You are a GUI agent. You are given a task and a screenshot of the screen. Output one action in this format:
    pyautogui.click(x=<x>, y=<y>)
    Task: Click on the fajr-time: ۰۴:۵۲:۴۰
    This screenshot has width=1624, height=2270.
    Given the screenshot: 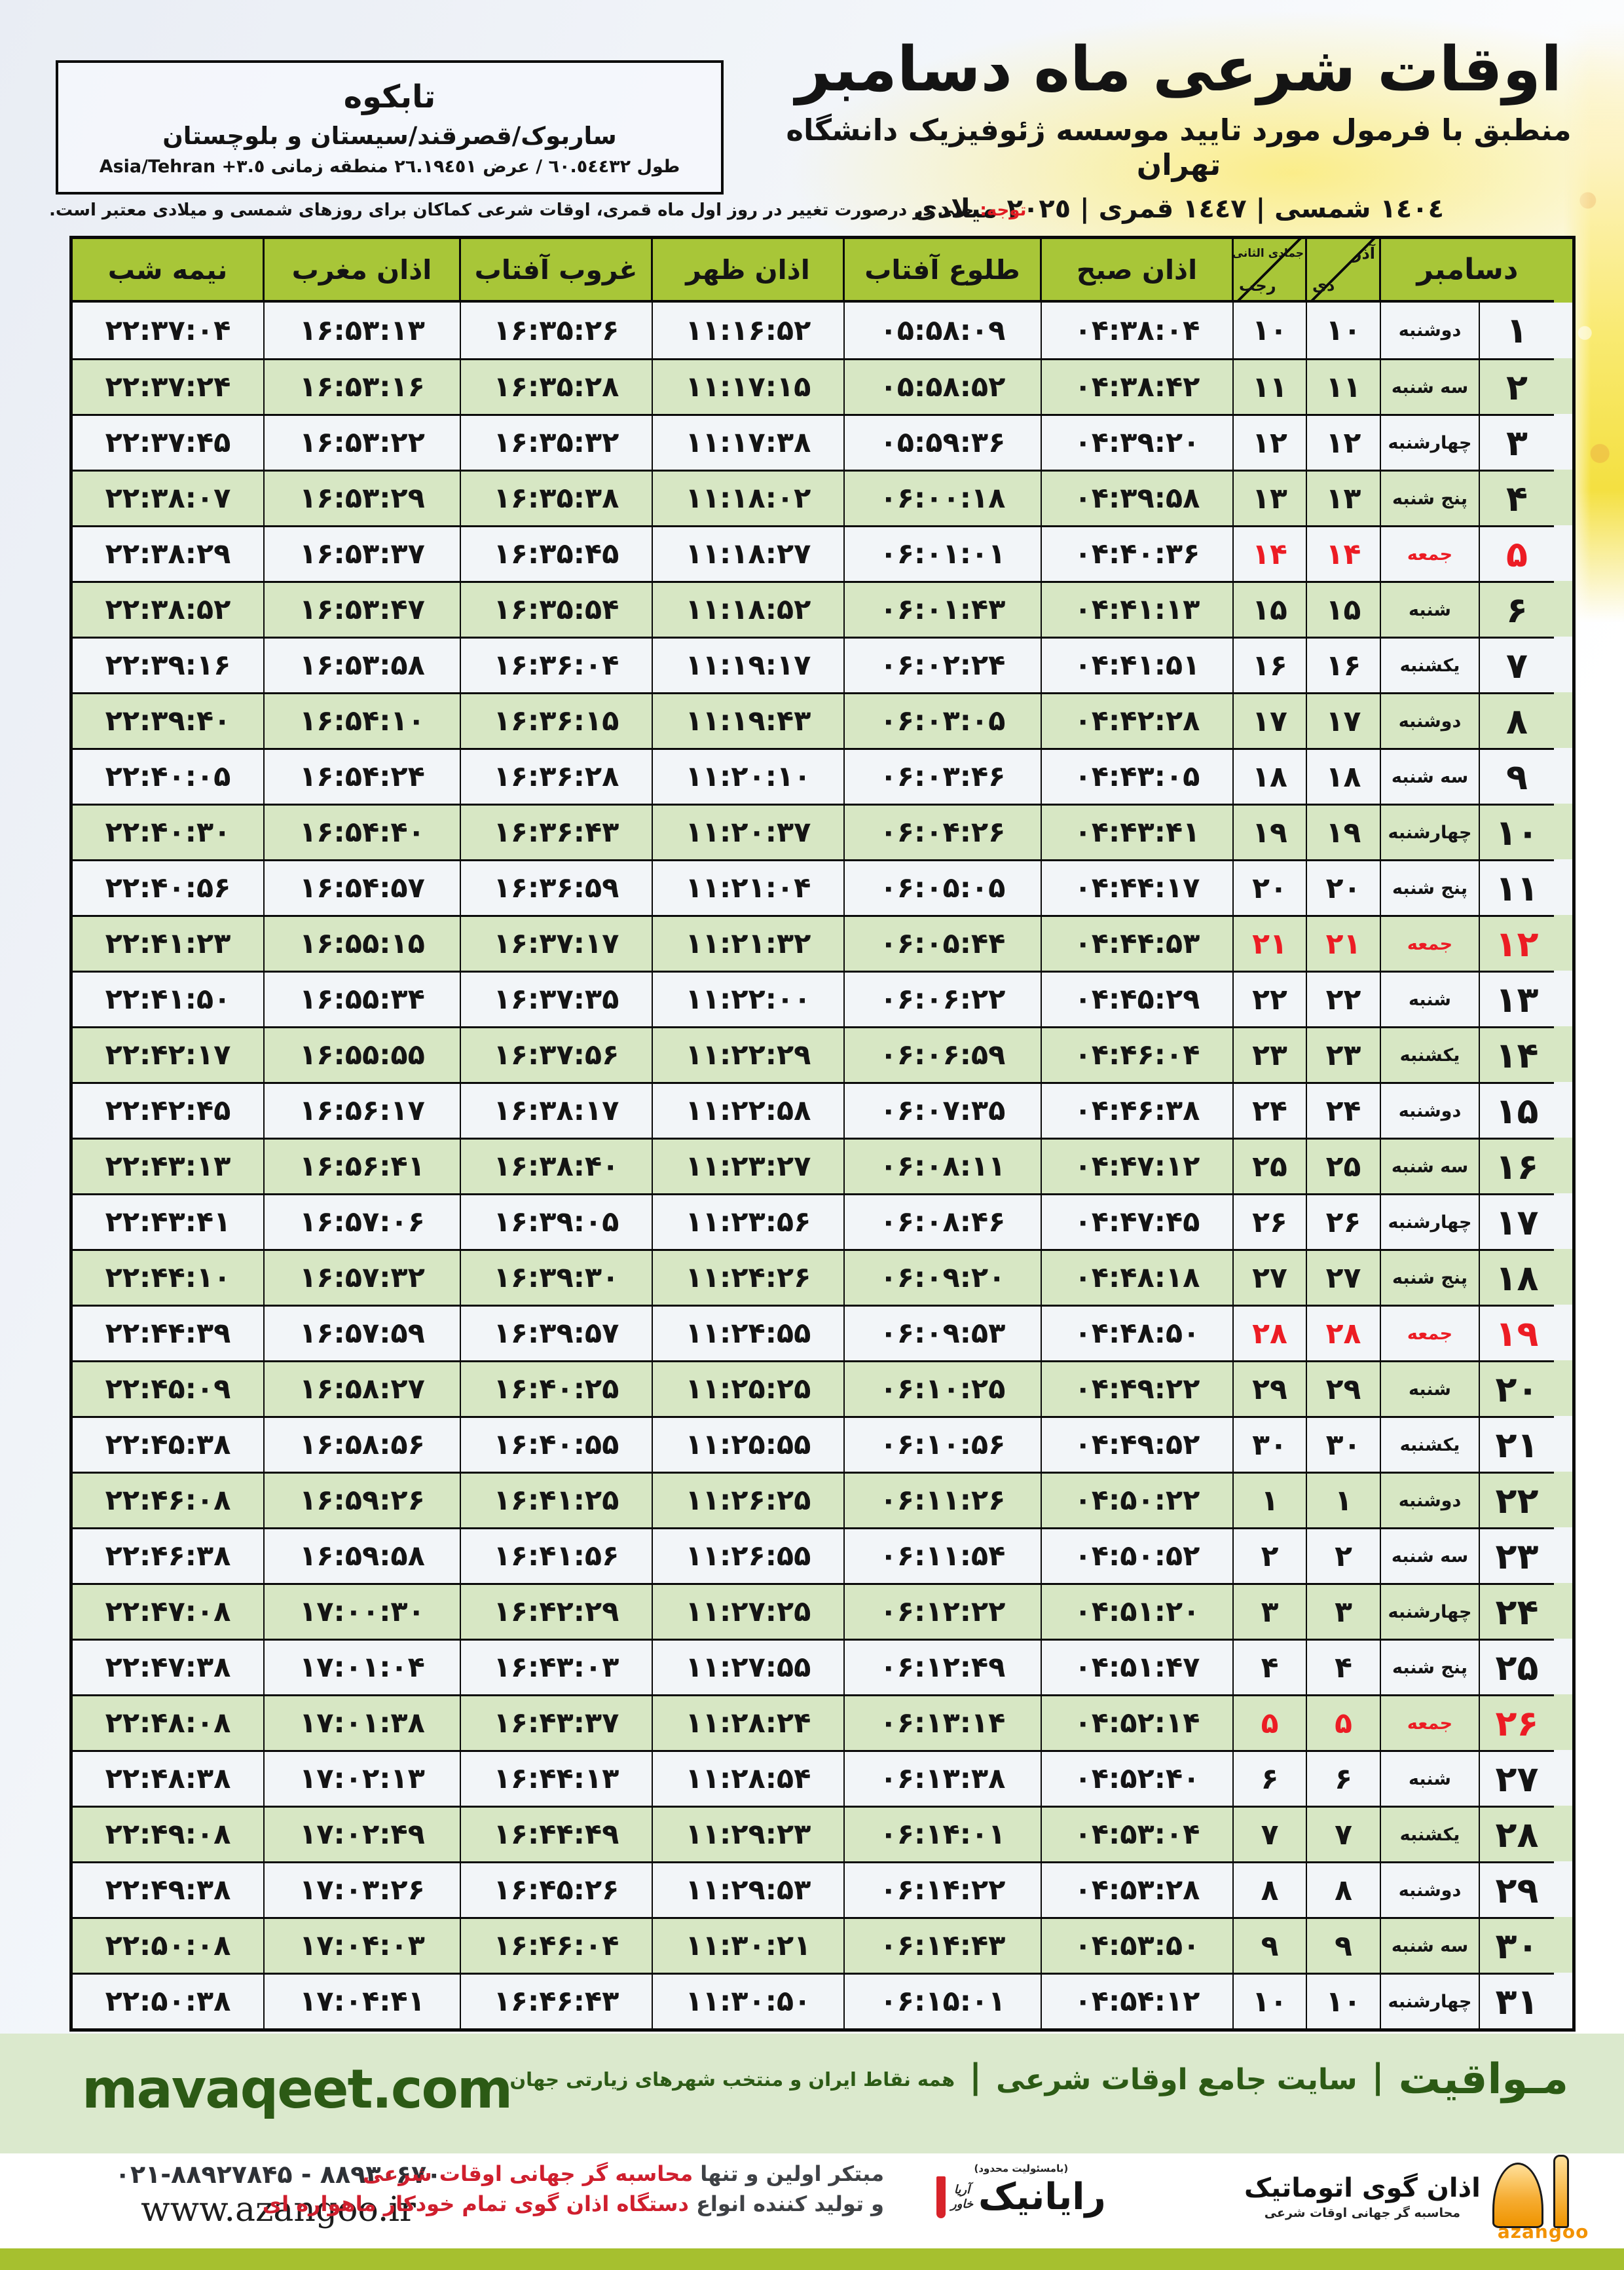 What is the action you would take?
    pyautogui.click(x=1138, y=1778)
    